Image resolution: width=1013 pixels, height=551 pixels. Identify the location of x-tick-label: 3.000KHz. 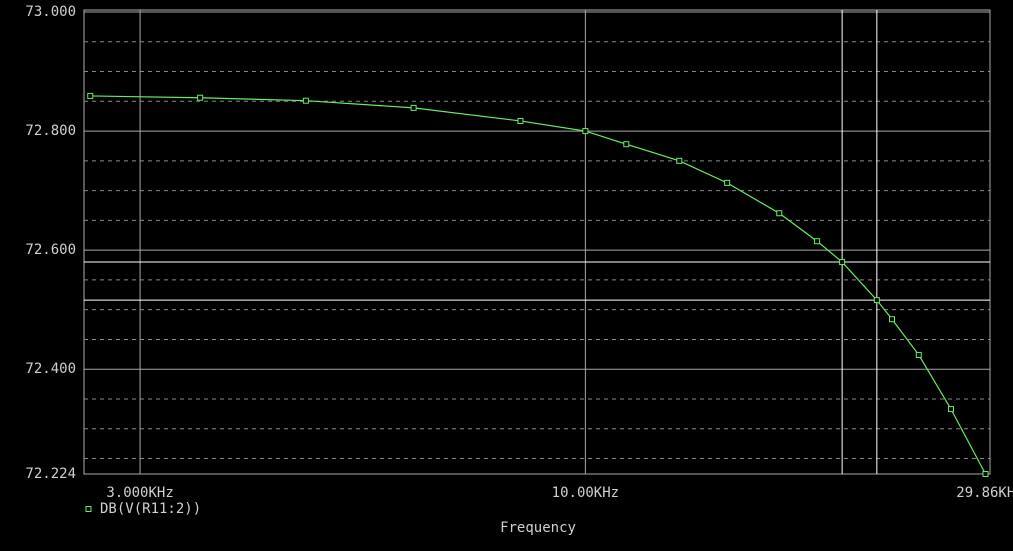
(139, 493).